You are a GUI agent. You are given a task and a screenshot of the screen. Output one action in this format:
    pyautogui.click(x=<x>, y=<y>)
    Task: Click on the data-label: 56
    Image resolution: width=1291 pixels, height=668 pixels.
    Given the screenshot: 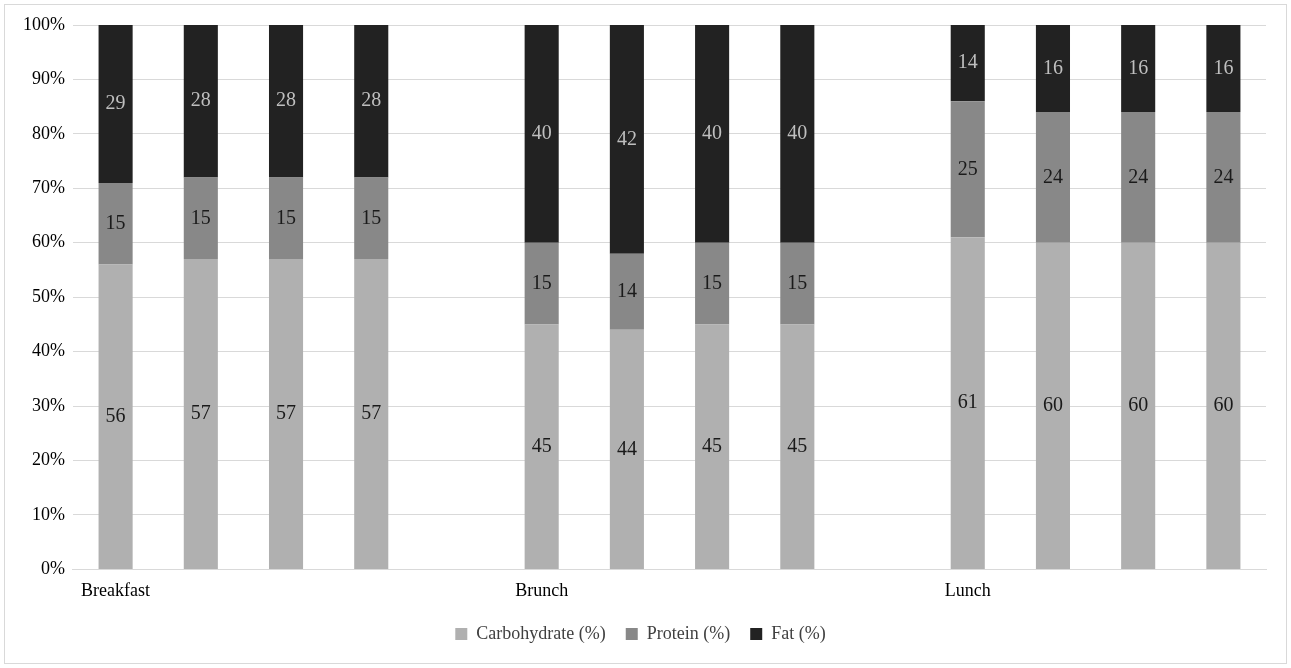 What is the action you would take?
    pyautogui.click(x=115, y=414)
    